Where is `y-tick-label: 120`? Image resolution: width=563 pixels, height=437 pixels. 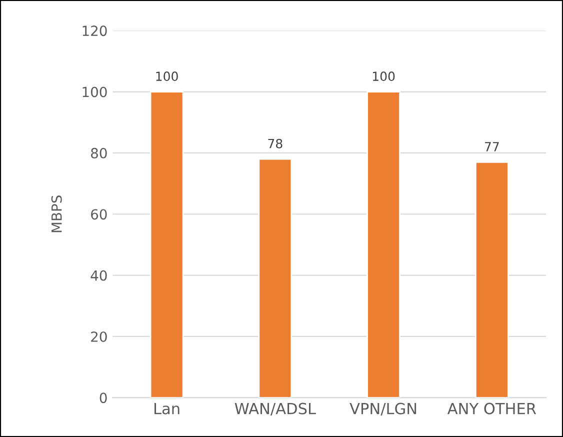 y-tick-label: 120 is located at coordinates (94, 31).